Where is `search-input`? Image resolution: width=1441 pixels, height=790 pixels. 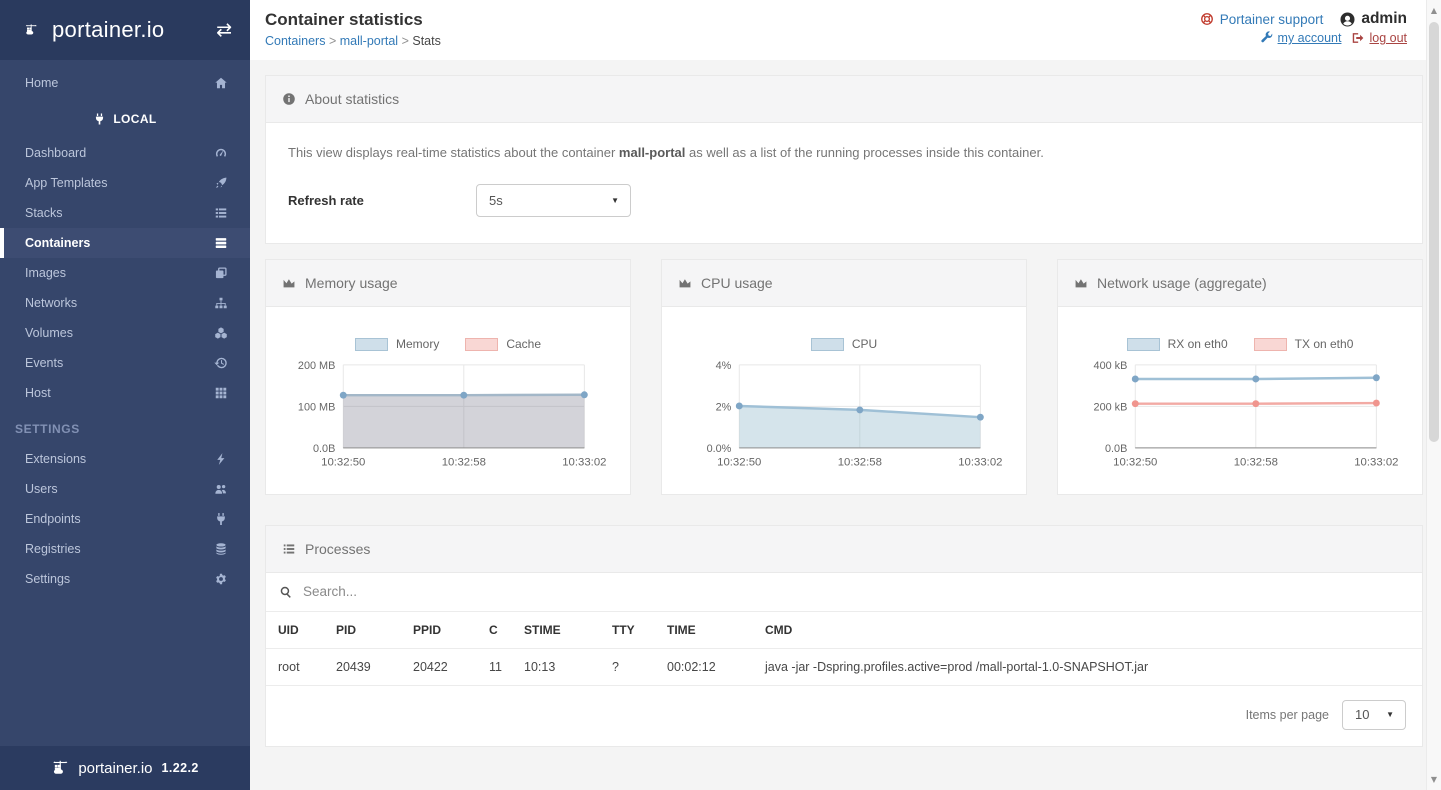
search-input is located at coordinates (856, 591).